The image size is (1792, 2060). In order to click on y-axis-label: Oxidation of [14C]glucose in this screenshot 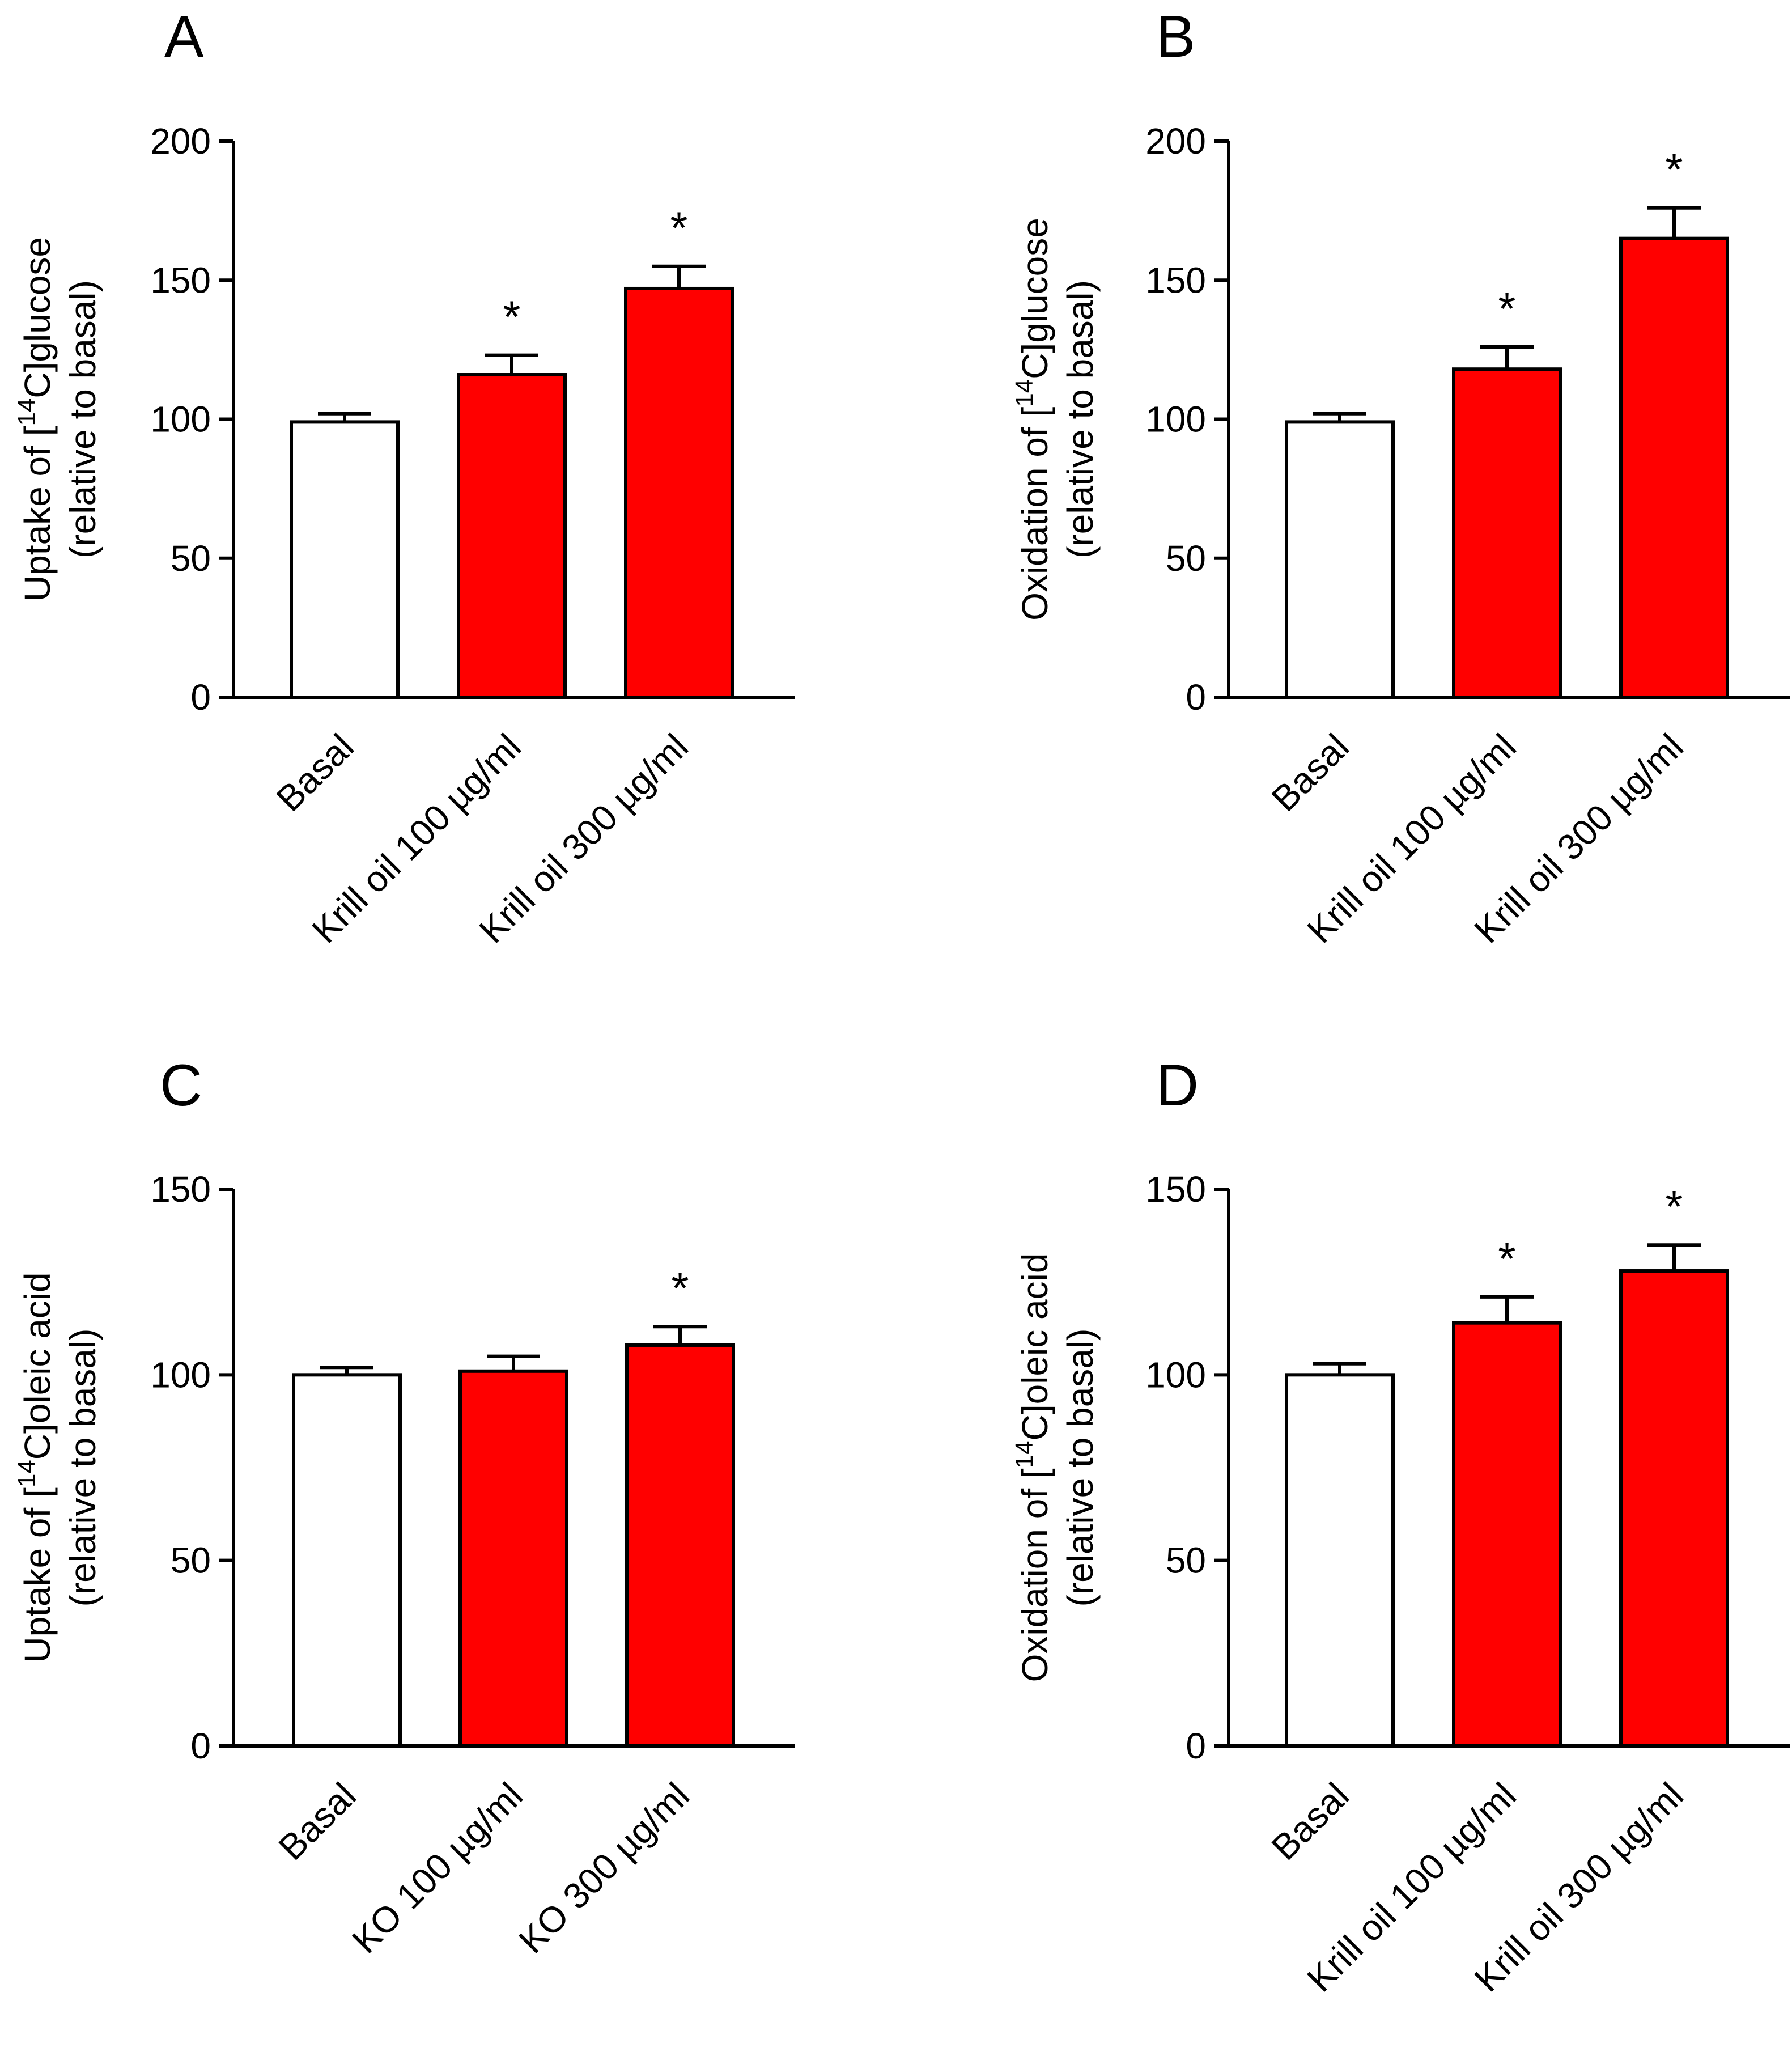, I will do `click(1032, 419)`.